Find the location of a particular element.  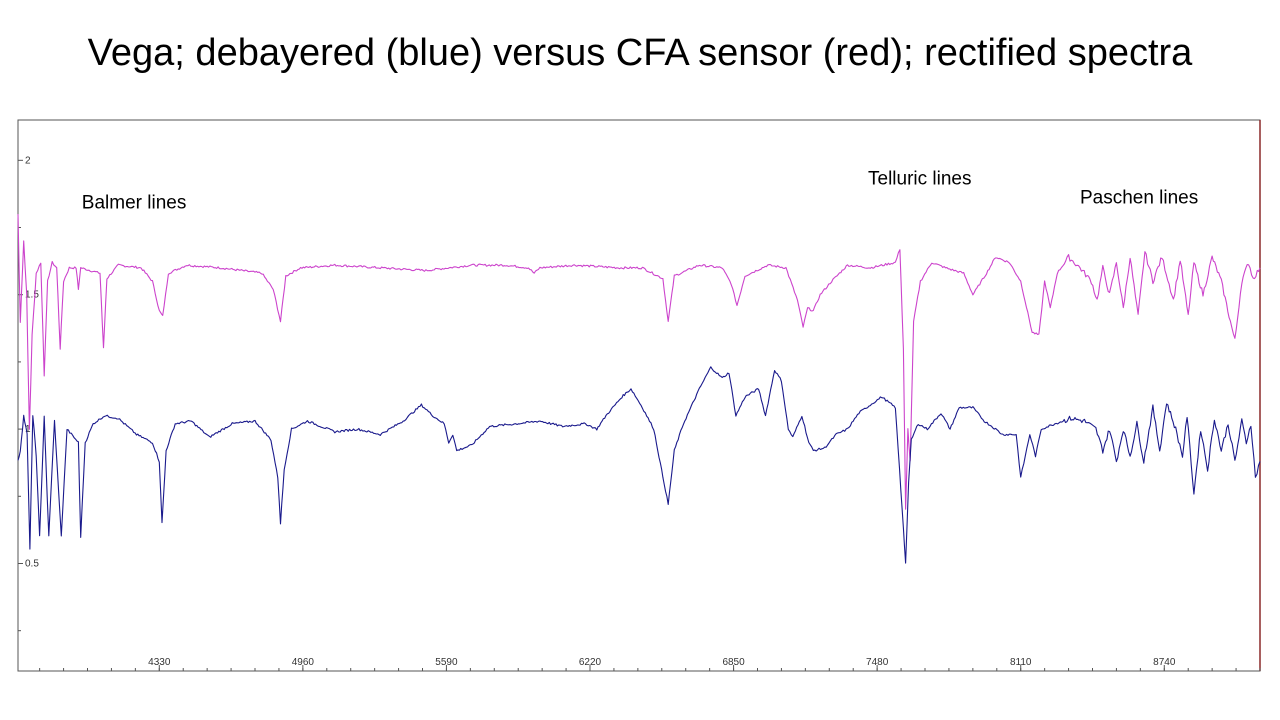

title-star-name: Vega; is located at coordinates (136, 53).